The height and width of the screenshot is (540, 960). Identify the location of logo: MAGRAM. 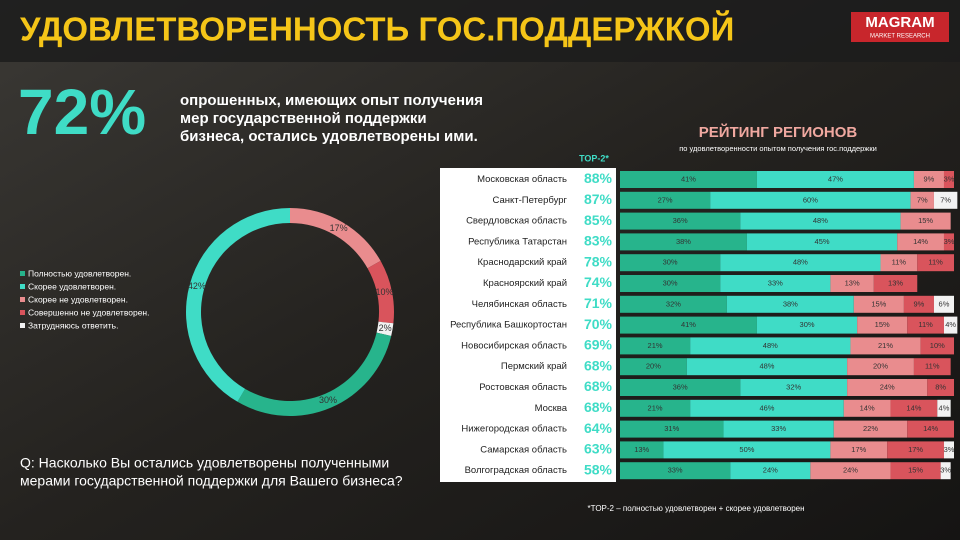
(899, 22).